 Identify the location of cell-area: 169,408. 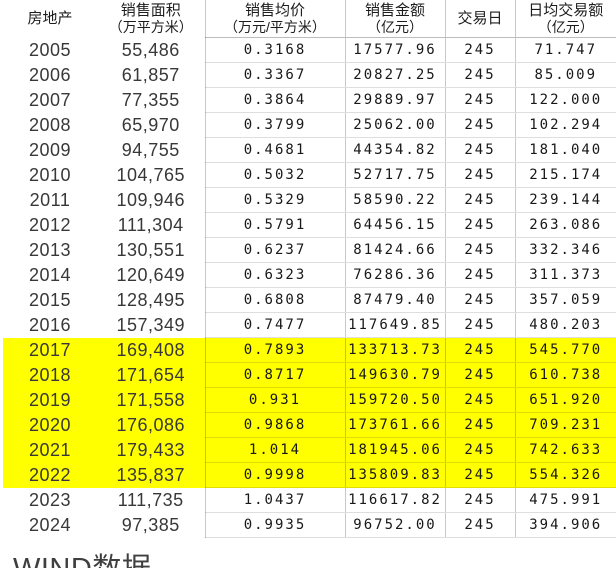
(151, 350).